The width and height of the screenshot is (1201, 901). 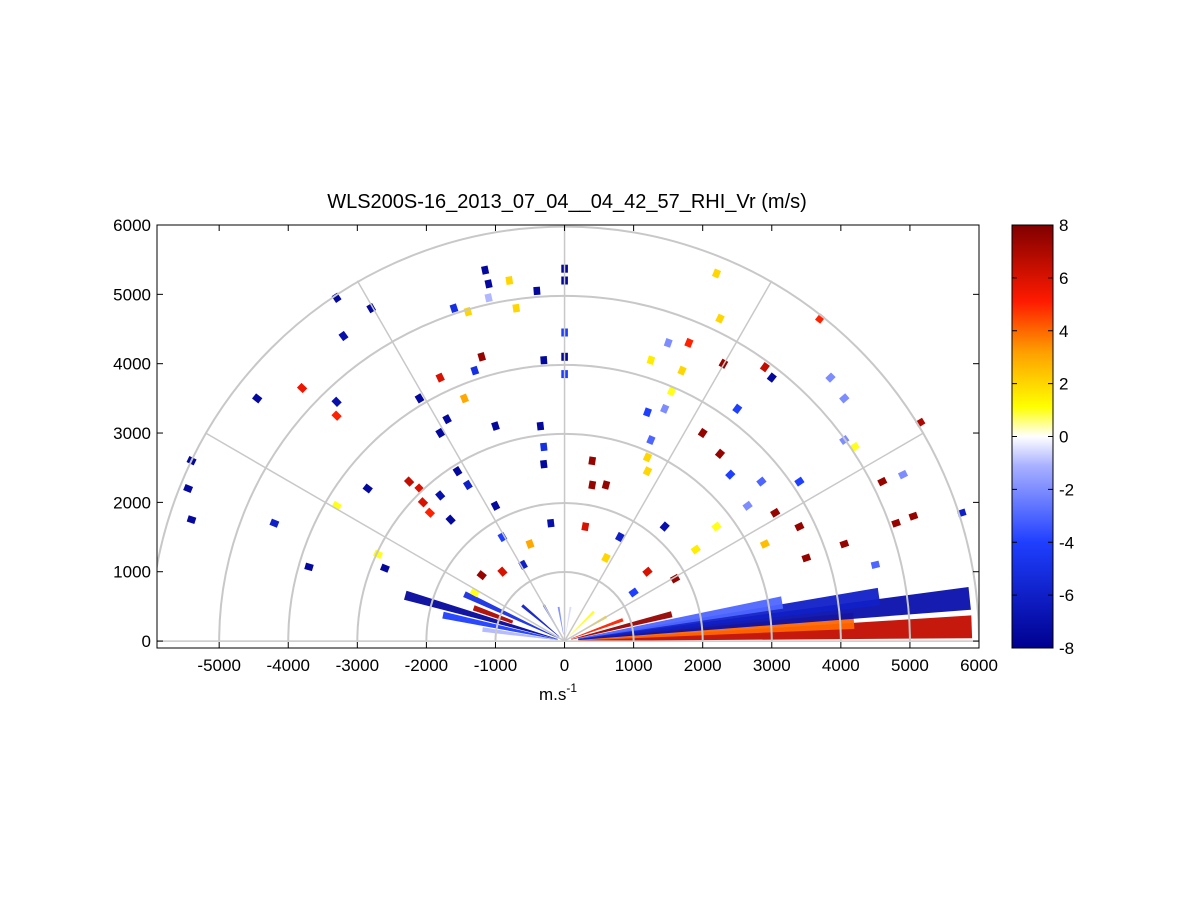 I want to click on y-tick-label-6: 6000, so click(x=132, y=225).